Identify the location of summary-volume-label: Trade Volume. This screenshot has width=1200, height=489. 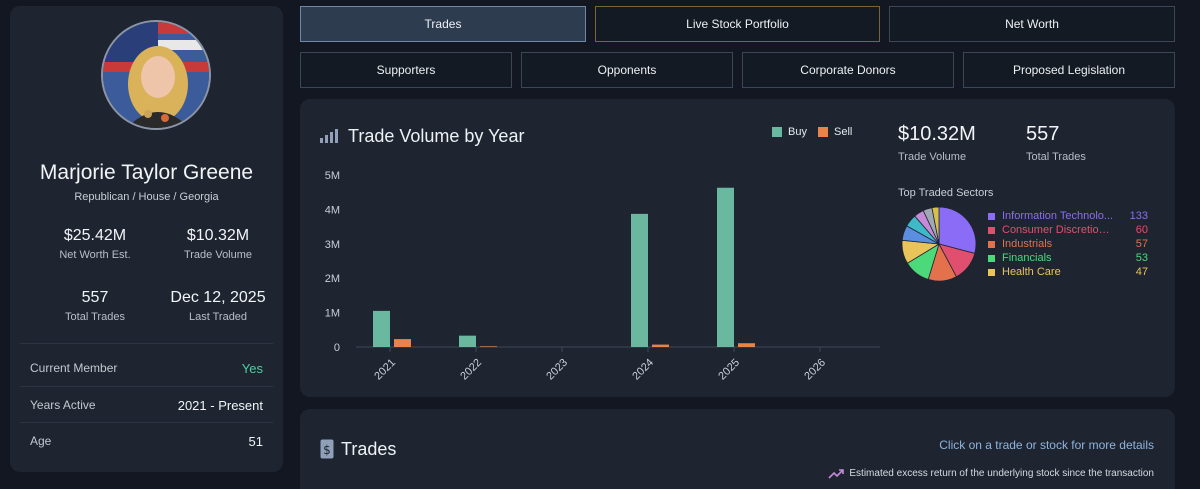
(932, 157).